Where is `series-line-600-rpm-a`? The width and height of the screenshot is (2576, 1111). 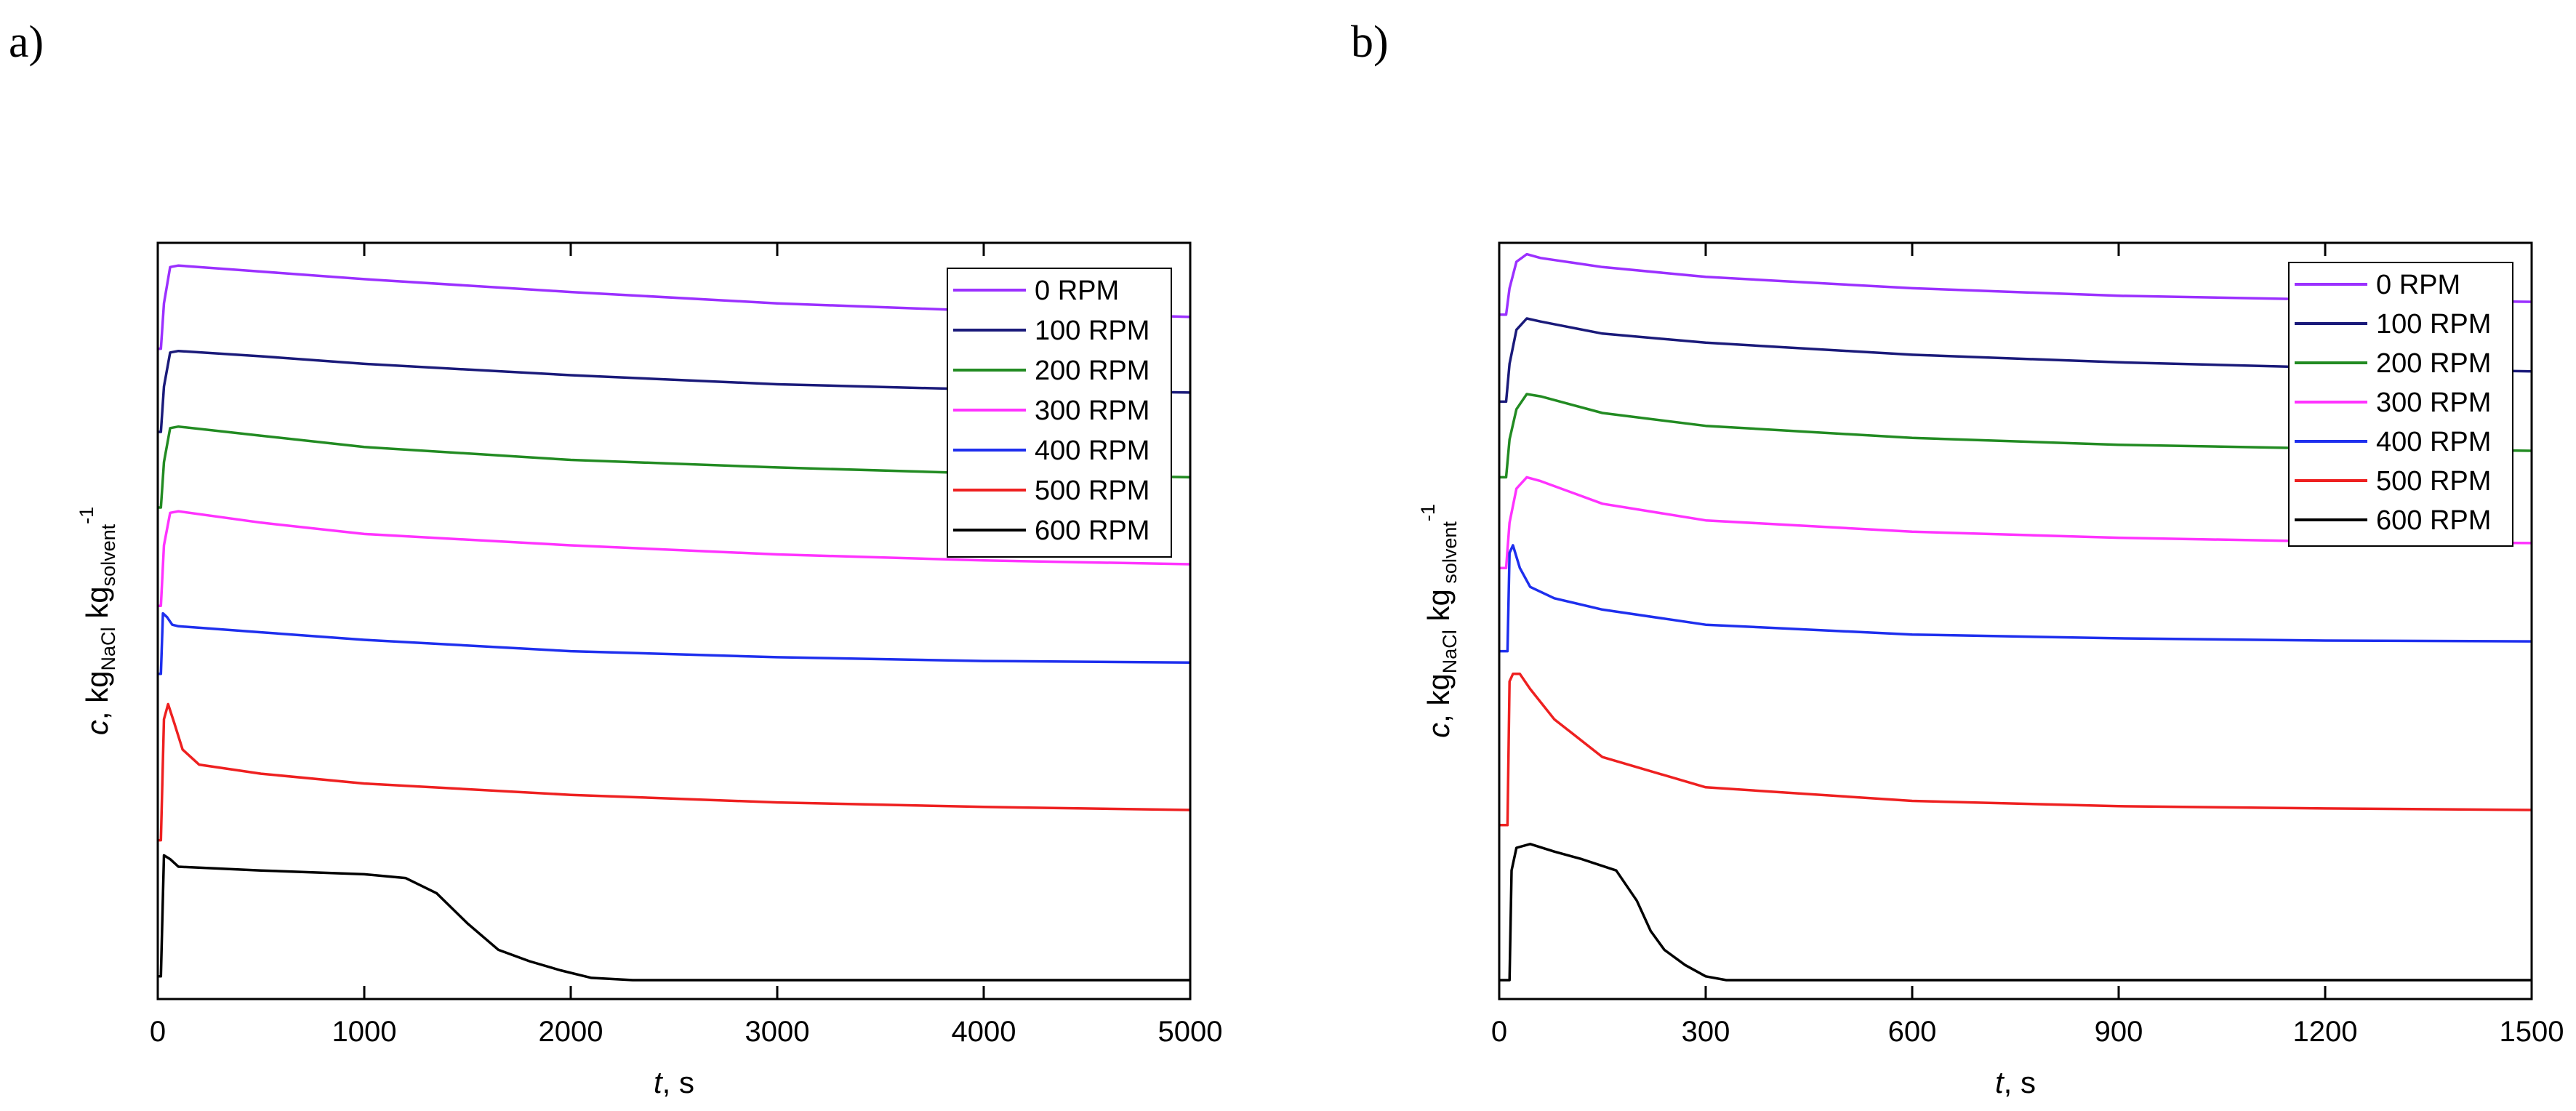
series-line-600-rpm-a is located at coordinates (674, 918).